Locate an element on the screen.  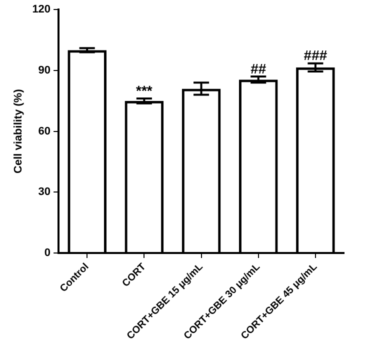
y-tick-label: 0 is located at coordinates (47, 253).